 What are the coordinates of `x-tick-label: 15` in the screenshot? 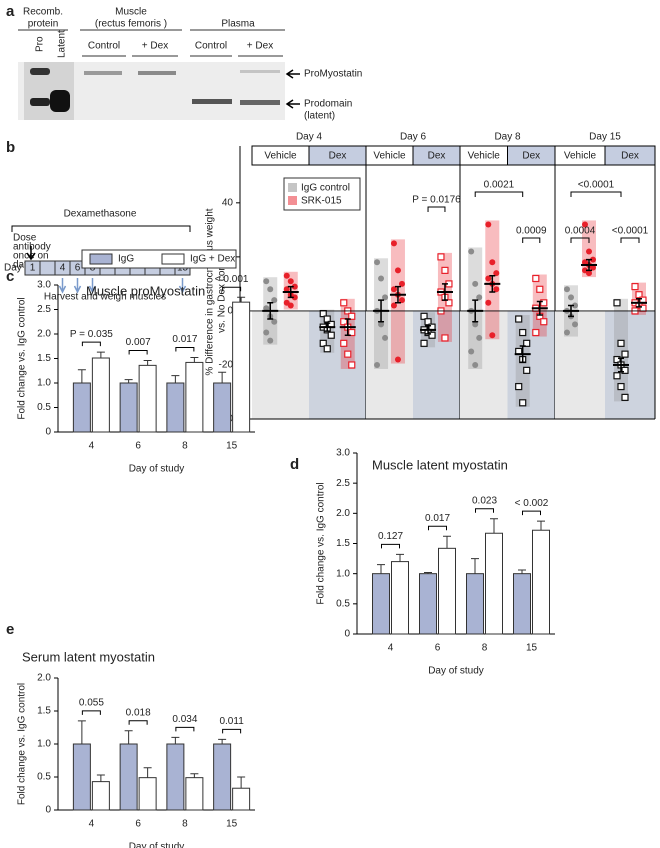 It's located at (532, 648).